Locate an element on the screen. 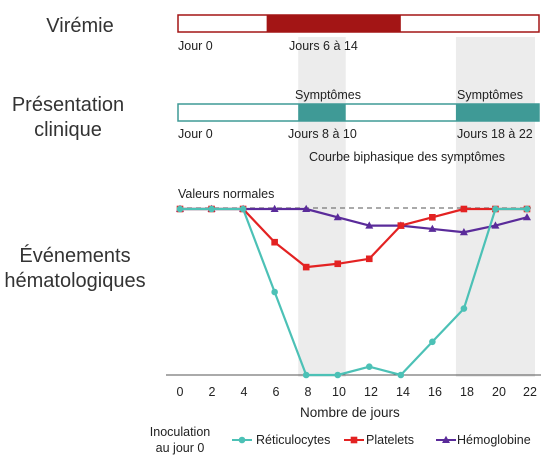  row-label-hematologic-line2: hématologiques is located at coordinates (75, 281).